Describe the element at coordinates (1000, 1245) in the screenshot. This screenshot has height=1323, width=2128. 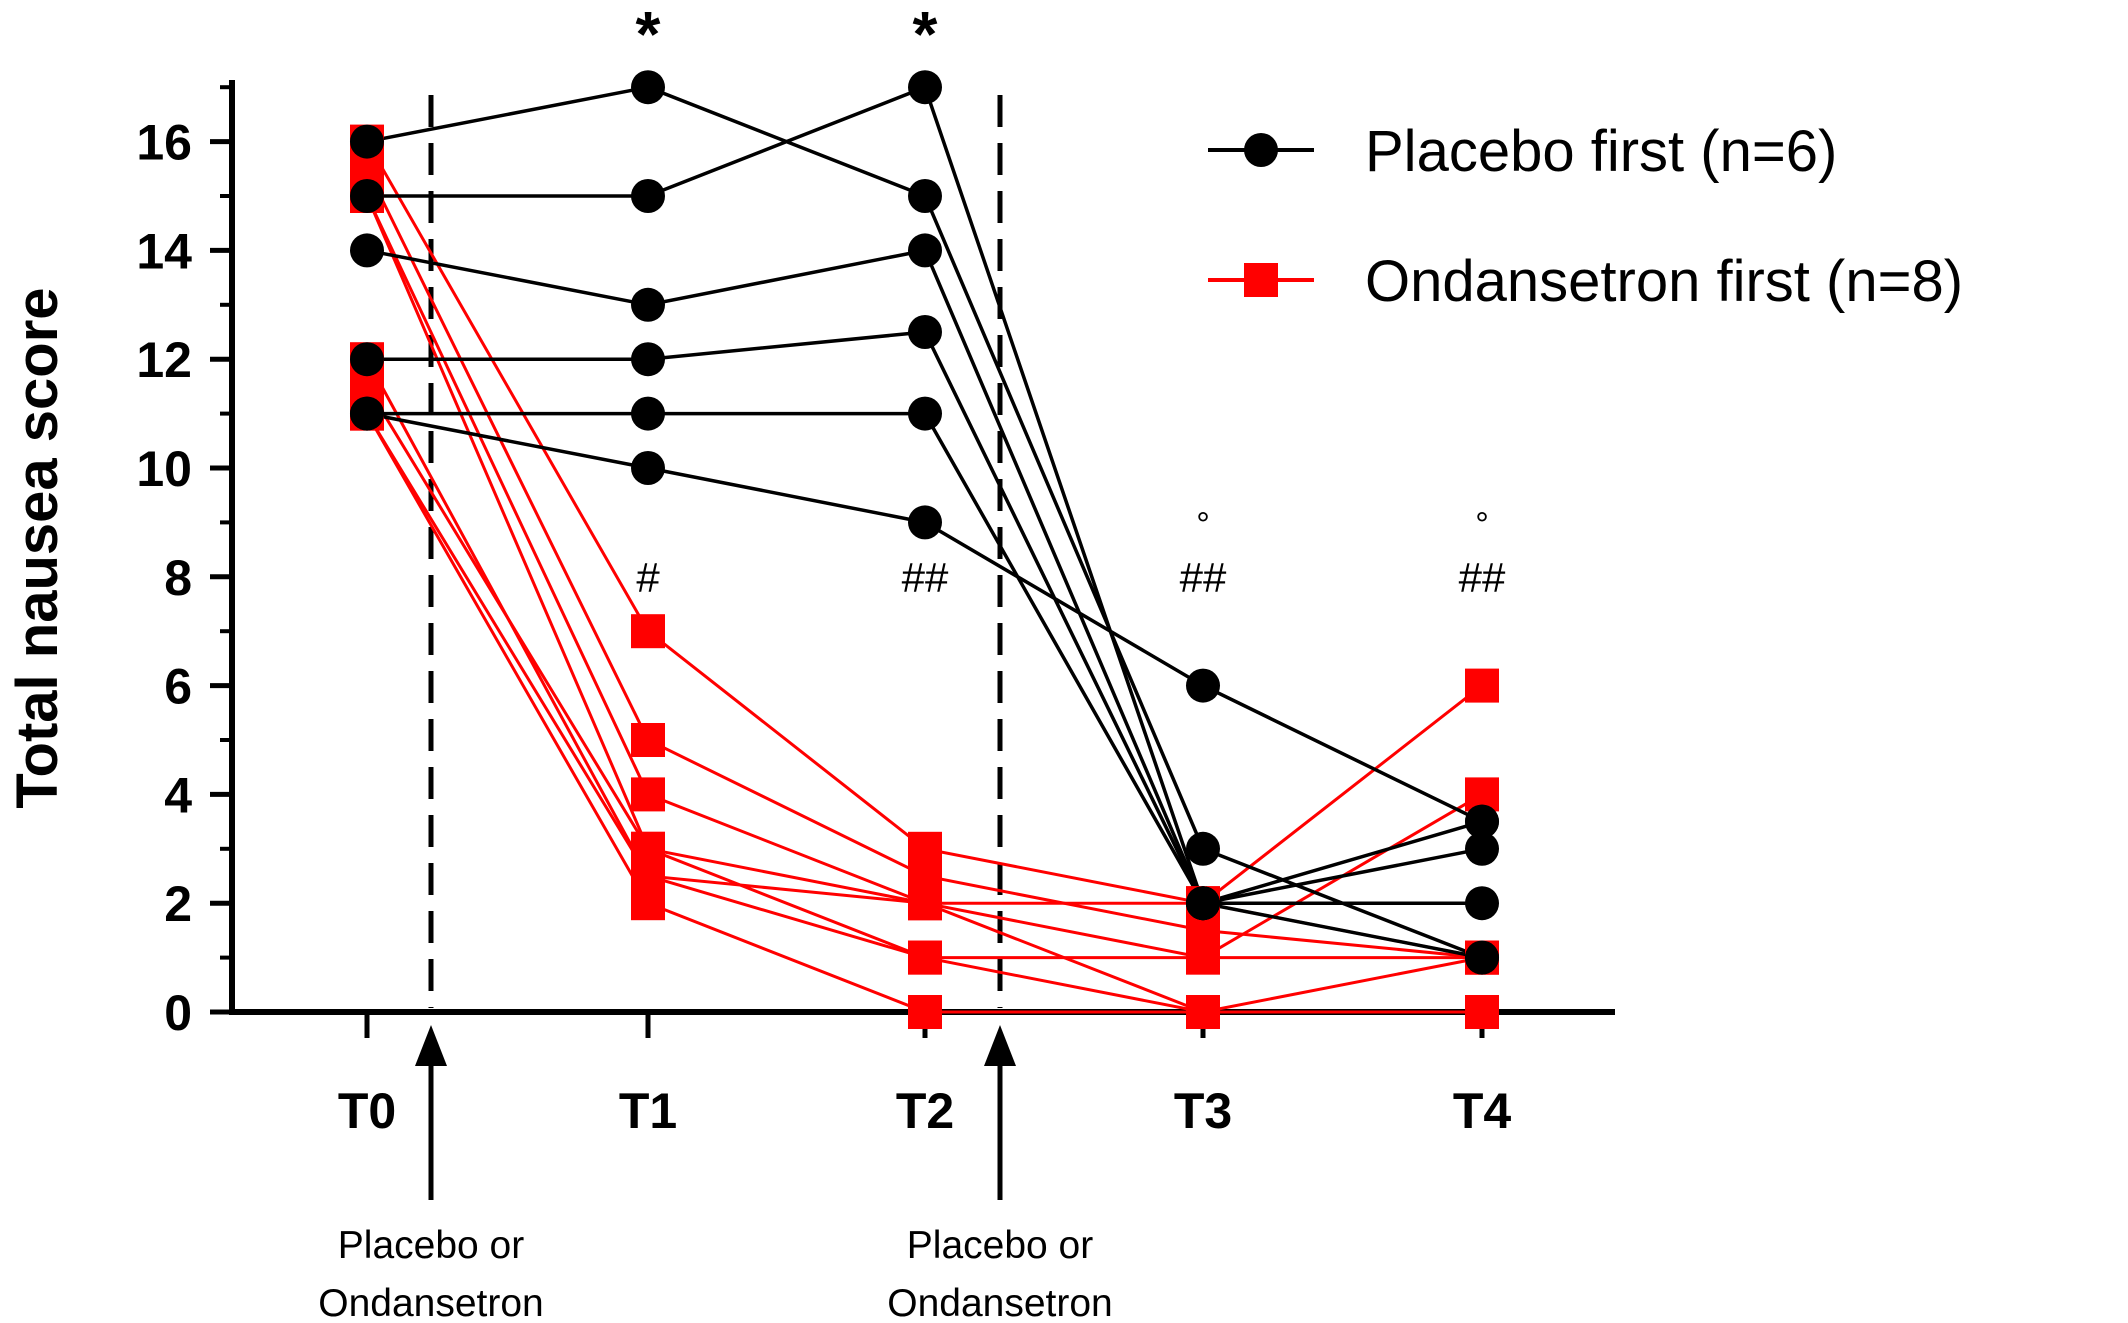
I see `intervention-label-line1-1: Placebo or` at that location.